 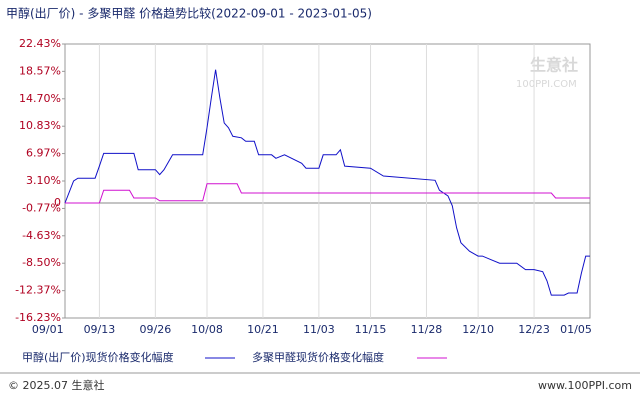 What do you see at coordinates (319, 329) in the screenshot?
I see `x-tick-label: 11/03` at bounding box center [319, 329].